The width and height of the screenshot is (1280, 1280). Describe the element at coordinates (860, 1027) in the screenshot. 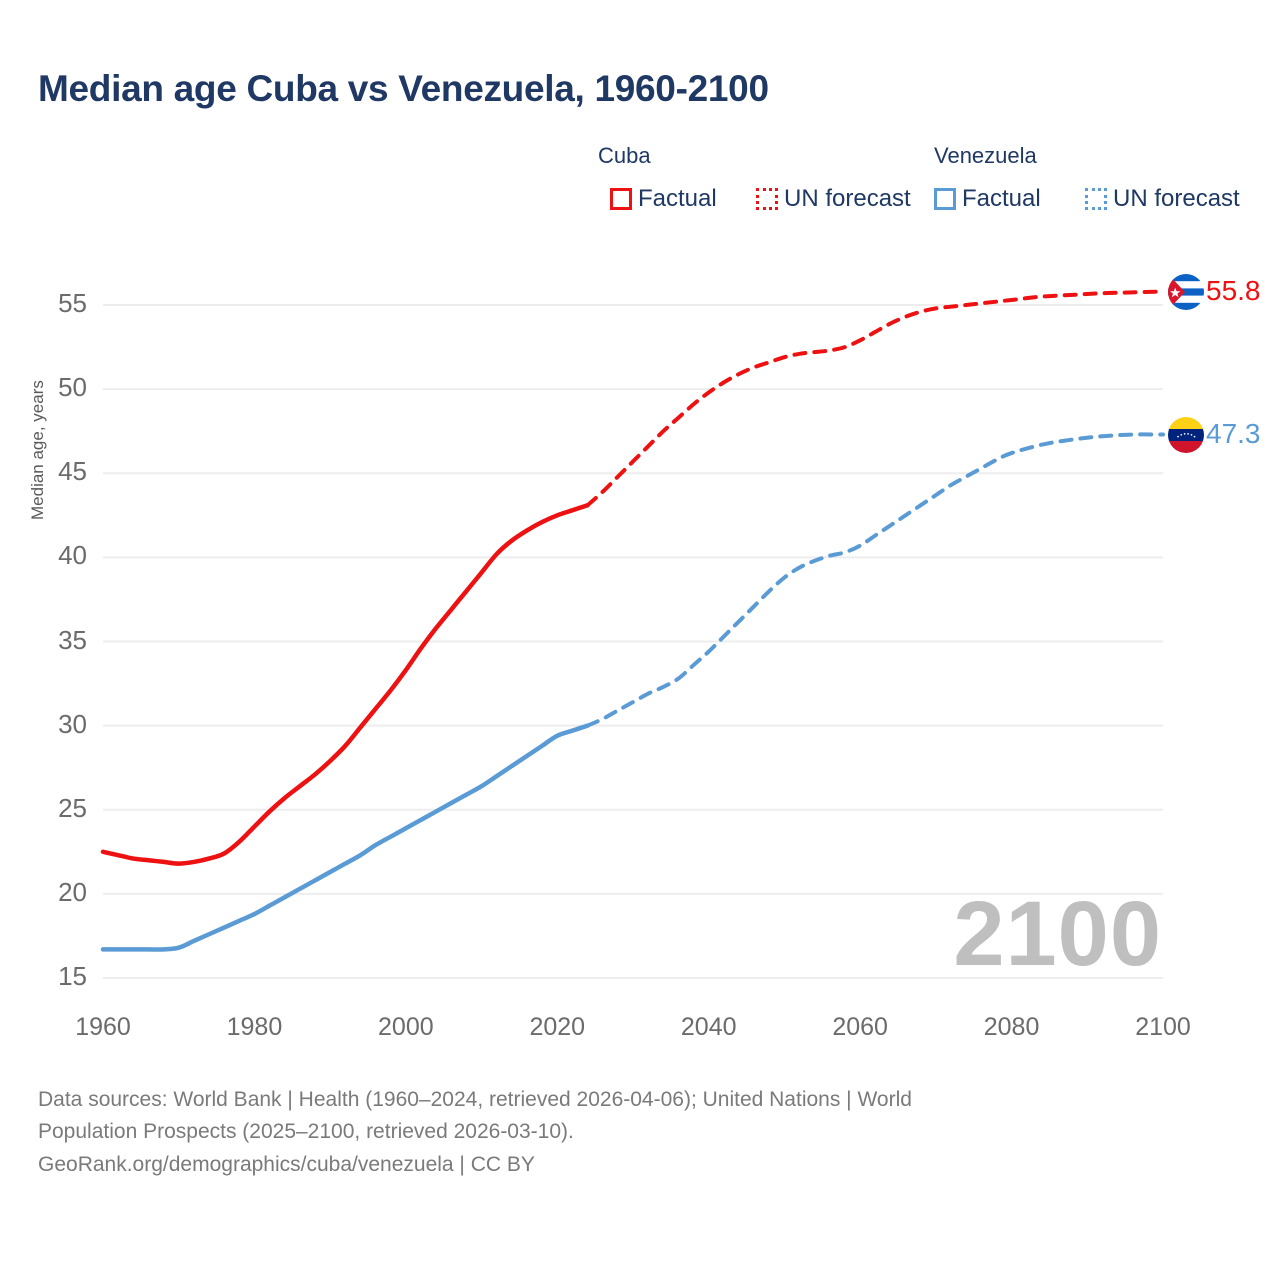

I see `x-tick-label-2060: 2060` at that location.